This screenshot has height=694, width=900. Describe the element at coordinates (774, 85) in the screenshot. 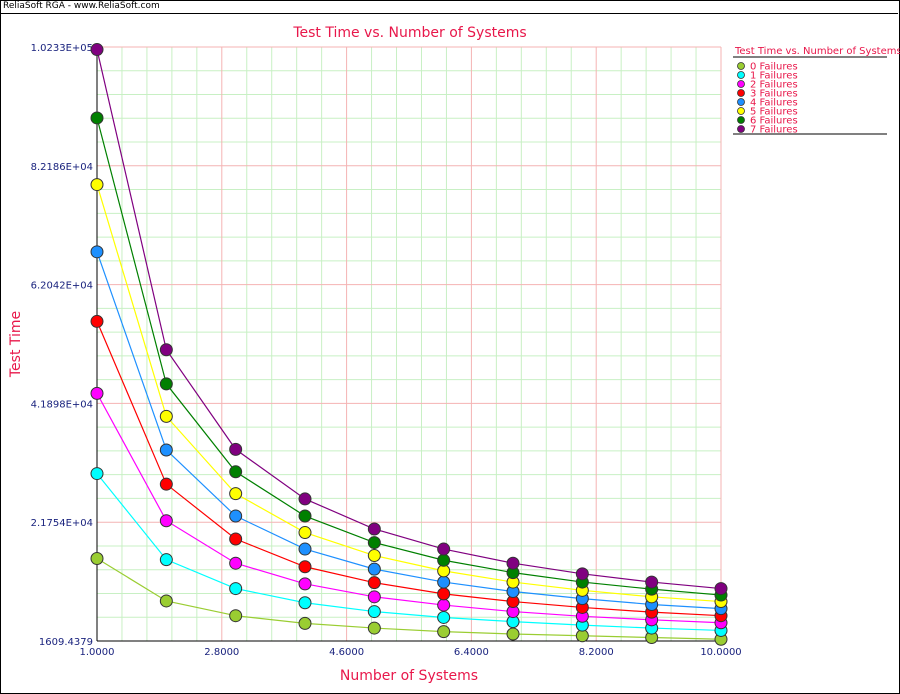

I see `legend-entry: 2 Failures` at that location.